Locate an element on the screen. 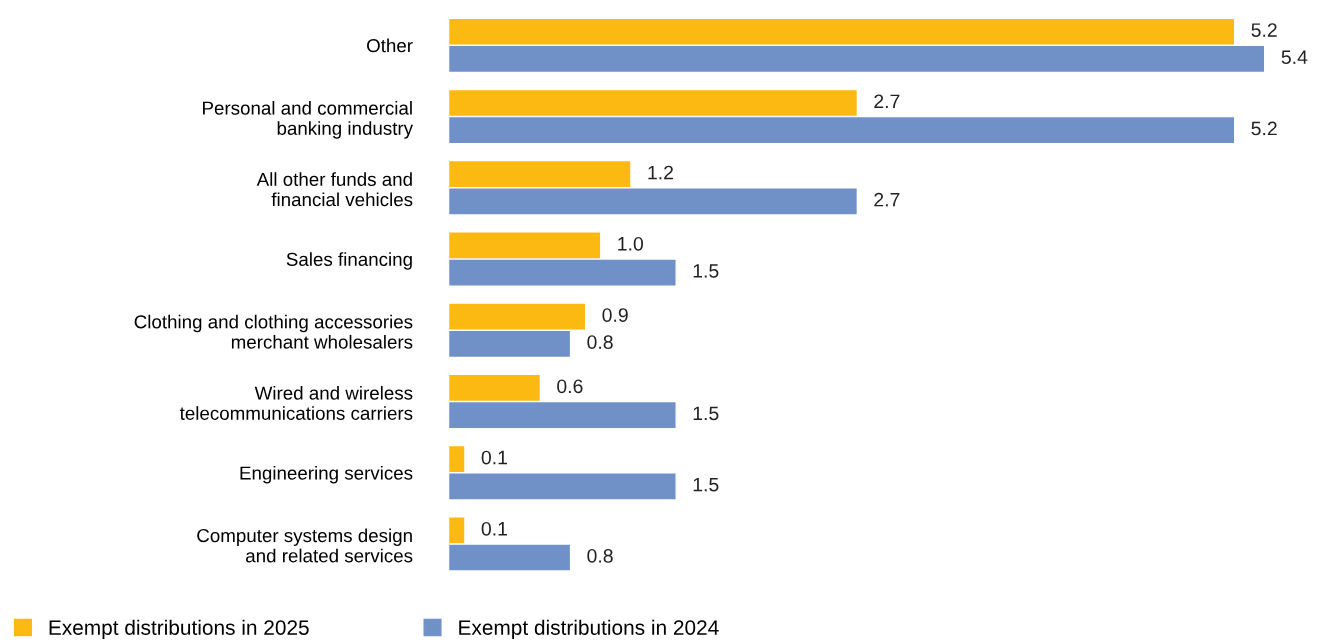 The height and width of the screenshot is (644, 1321). y-tick-label: All other funds and financial vehicles is located at coordinates (334, 189).